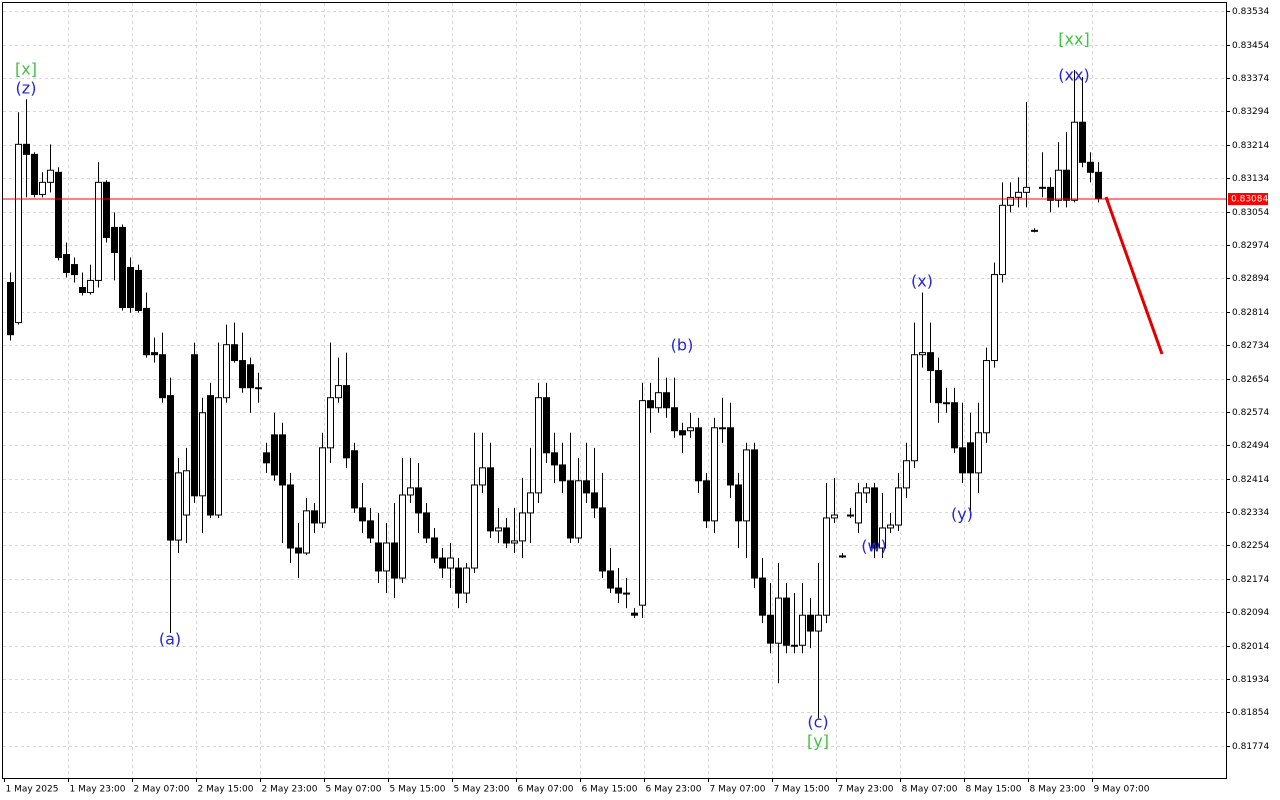  I want to click on forecast-line, so click(1134, 275).